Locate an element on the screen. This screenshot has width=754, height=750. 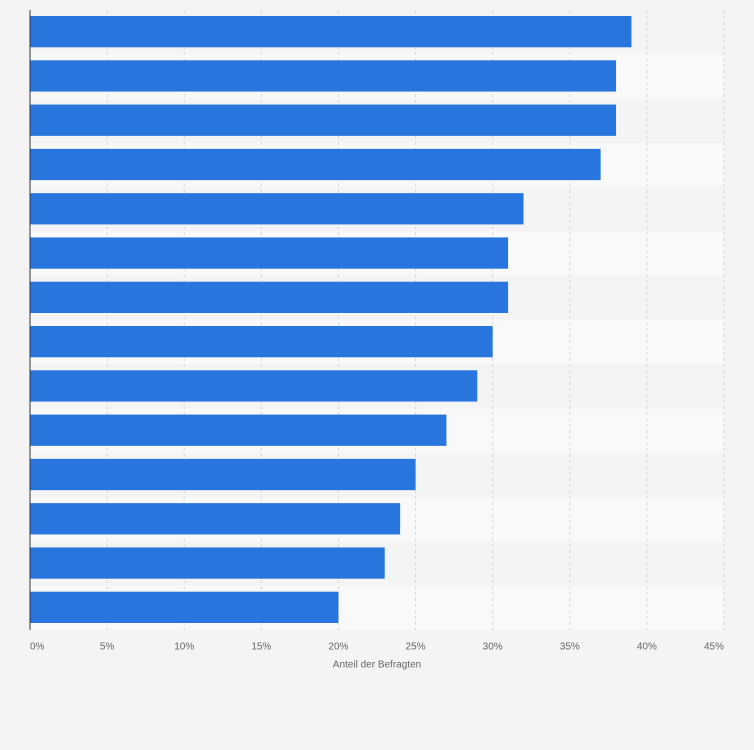
x-tick-label: 20% is located at coordinates (338, 647).